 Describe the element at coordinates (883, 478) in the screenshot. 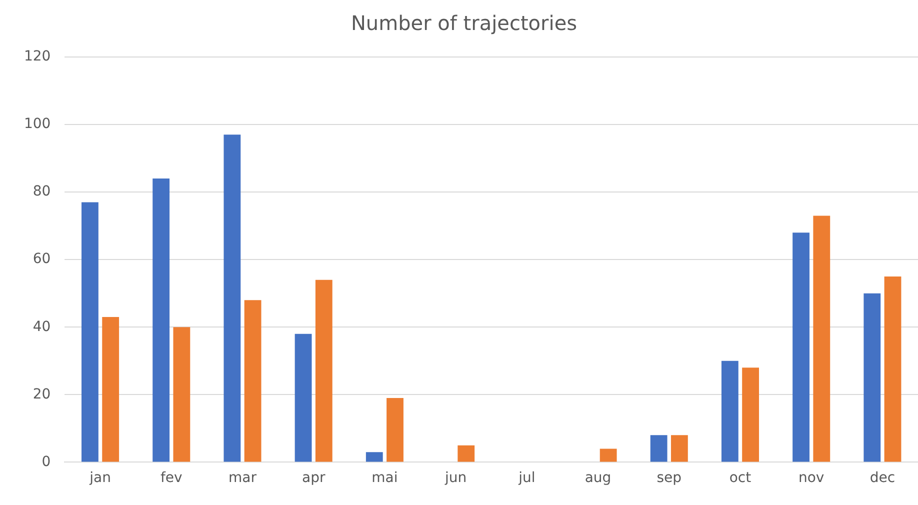

I see `x-tick-label: dec` at that location.